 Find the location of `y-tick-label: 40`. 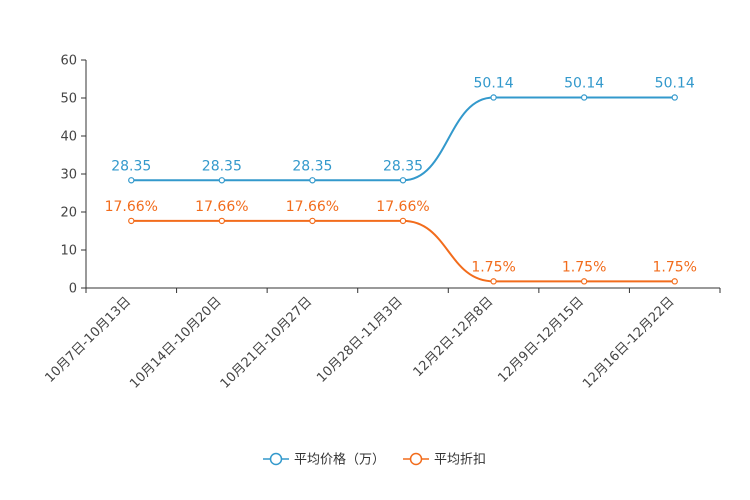

y-tick-label: 40 is located at coordinates (68, 137).